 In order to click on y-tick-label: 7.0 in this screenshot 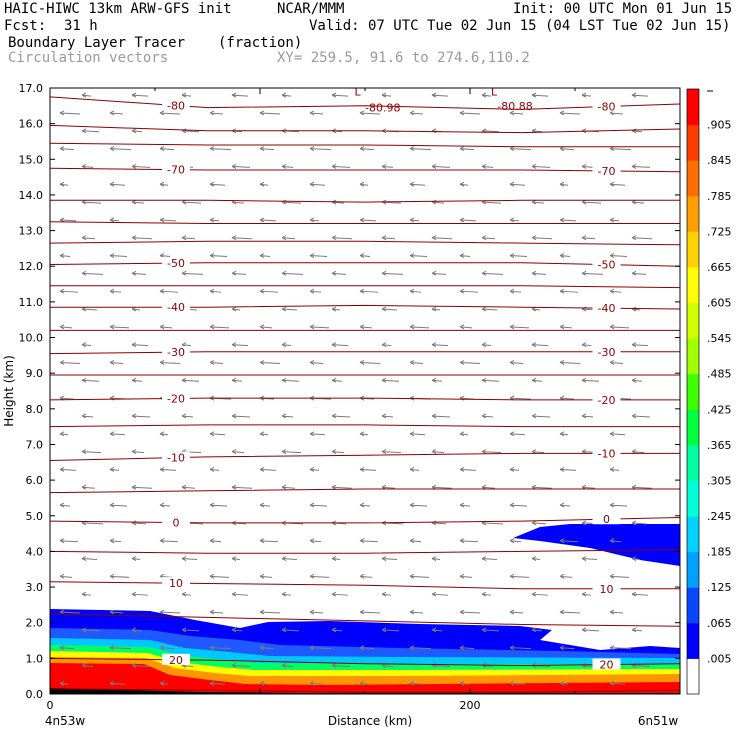, I will do `click(35, 444)`.